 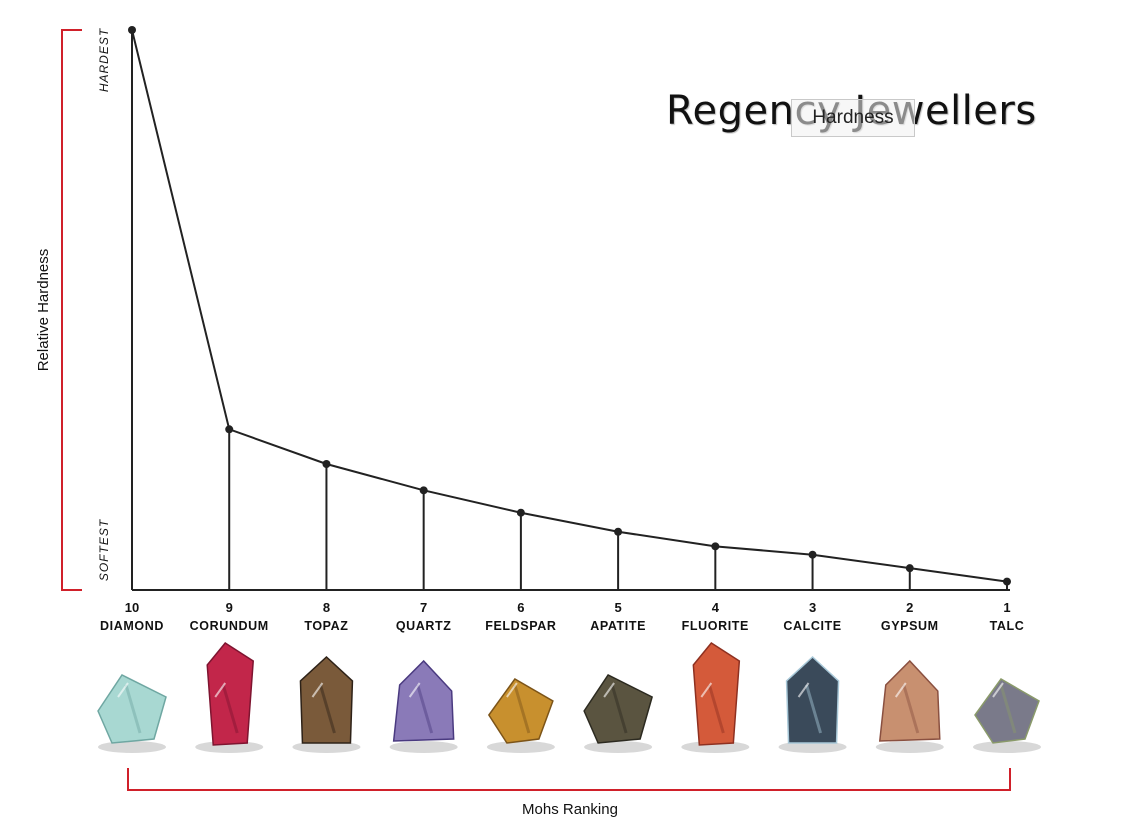 What do you see at coordinates (326, 607) in the screenshot?
I see `tick-rank-8: 8` at bounding box center [326, 607].